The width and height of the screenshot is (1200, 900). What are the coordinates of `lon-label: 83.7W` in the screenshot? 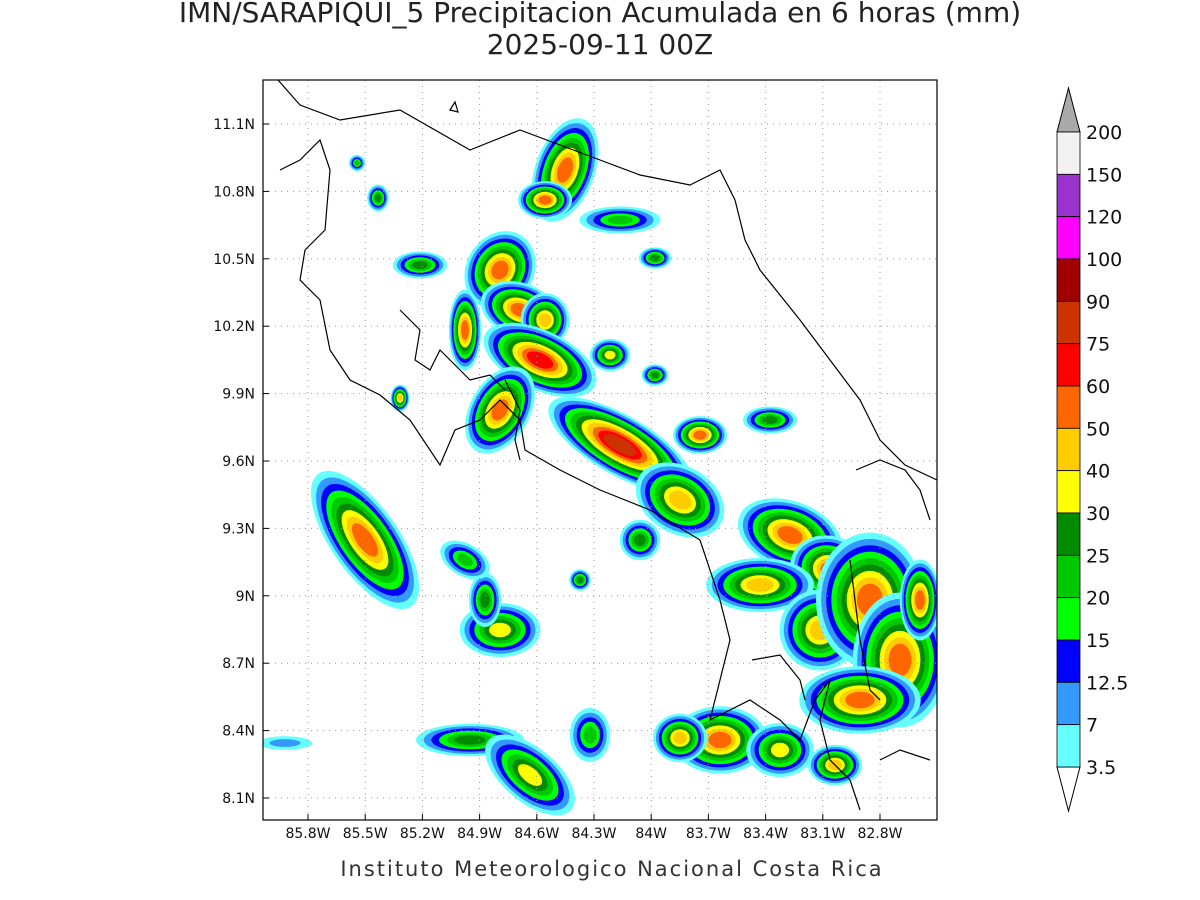 It's located at (708, 834).